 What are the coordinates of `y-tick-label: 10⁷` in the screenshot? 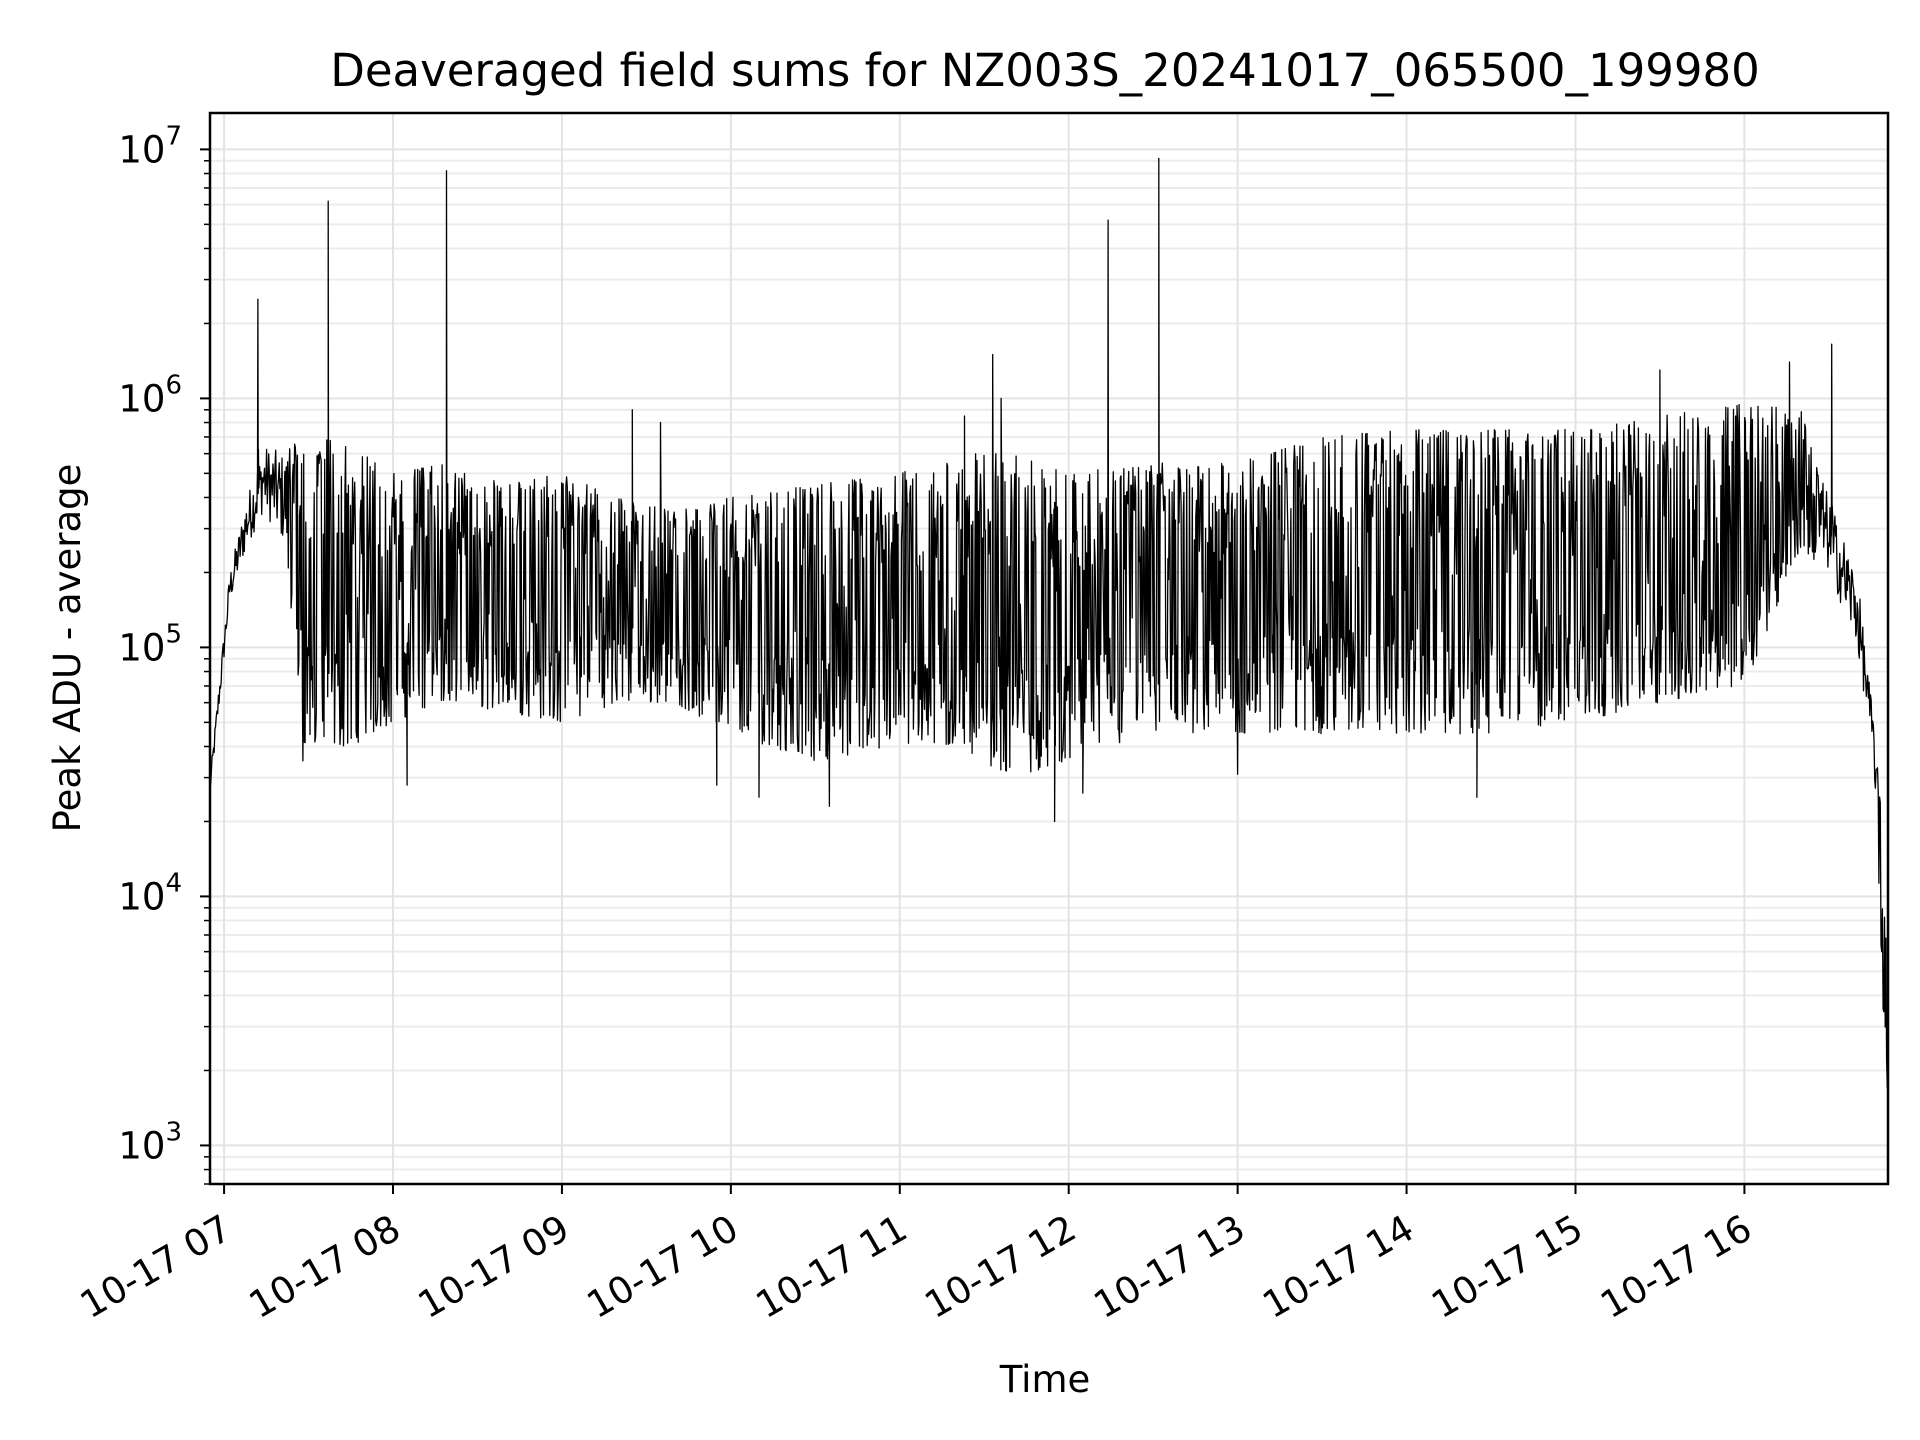 It's located at (150, 146).